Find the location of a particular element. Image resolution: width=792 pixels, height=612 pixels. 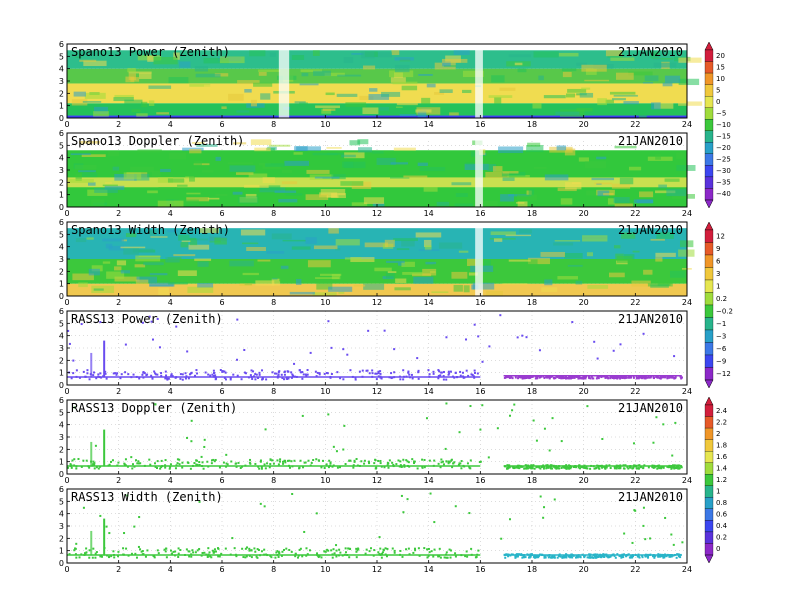

colorbar-label: 1 is located at coordinates (718, 286).